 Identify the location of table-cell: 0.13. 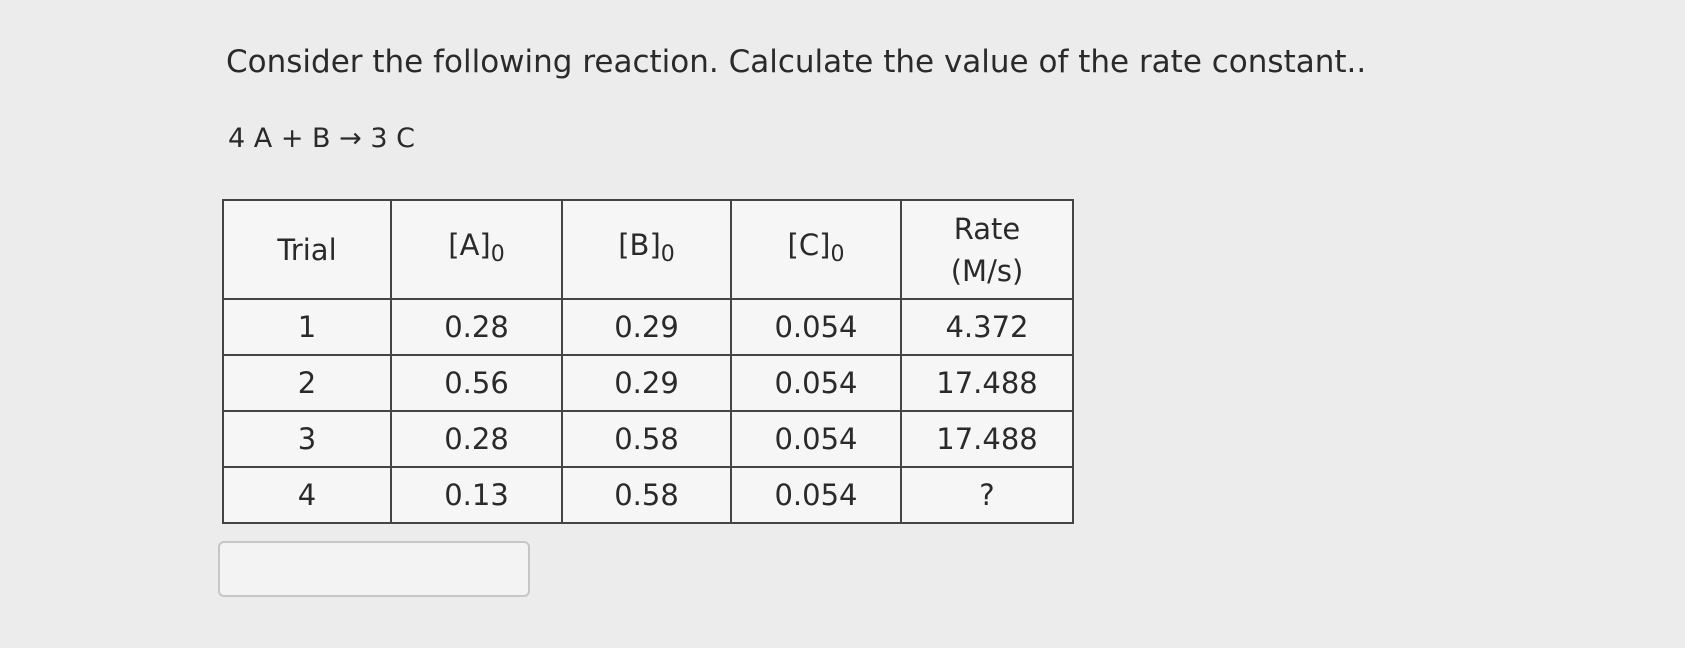
(476, 495).